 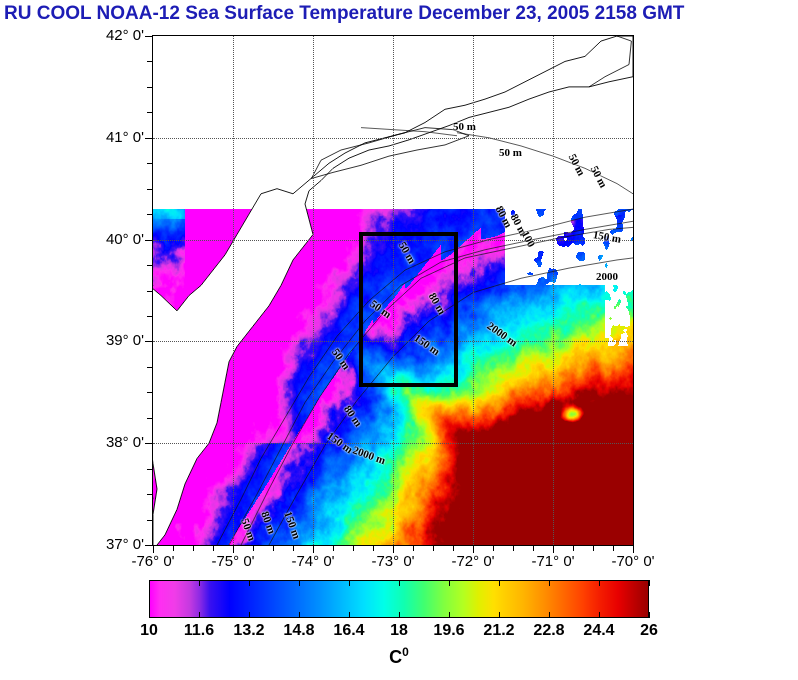 What do you see at coordinates (449, 630) in the screenshot?
I see `colorbar-tick-label: 19.6` at bounding box center [449, 630].